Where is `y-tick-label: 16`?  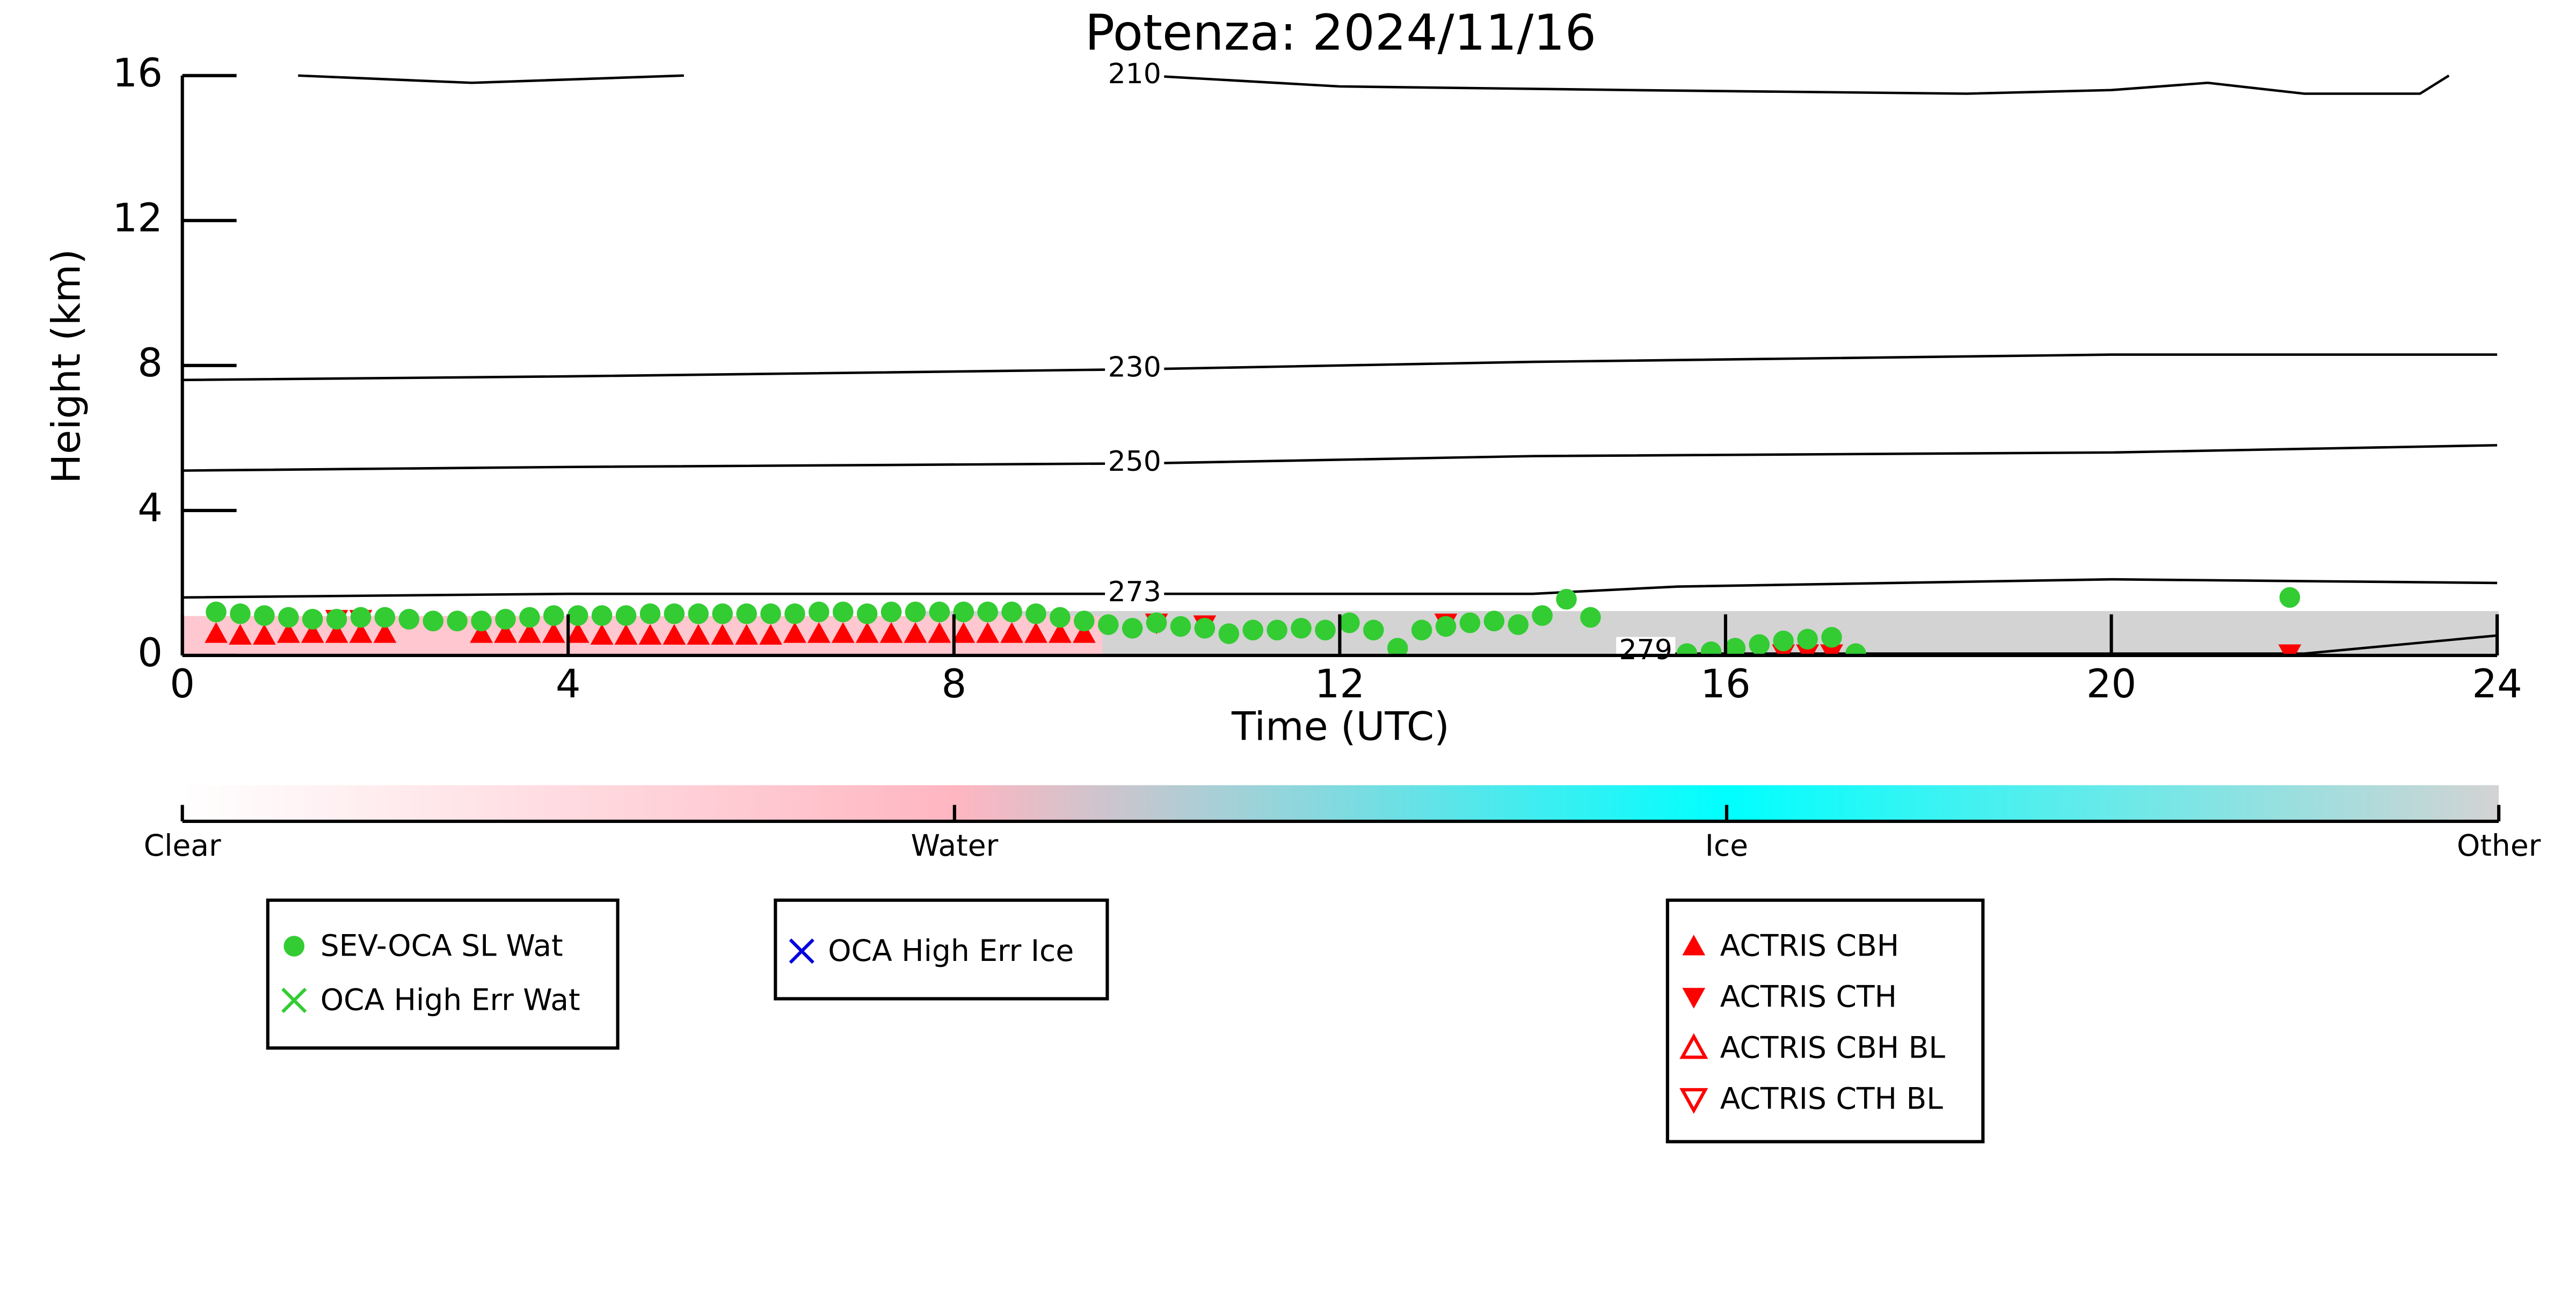 y-tick-label: 16 is located at coordinates (137, 73).